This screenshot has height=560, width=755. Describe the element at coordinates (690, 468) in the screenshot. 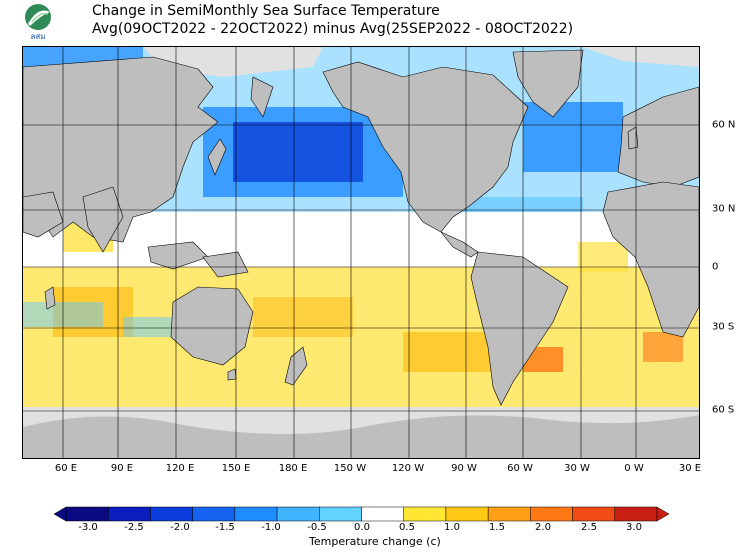

I see `lon-label-30e: 30 E` at that location.